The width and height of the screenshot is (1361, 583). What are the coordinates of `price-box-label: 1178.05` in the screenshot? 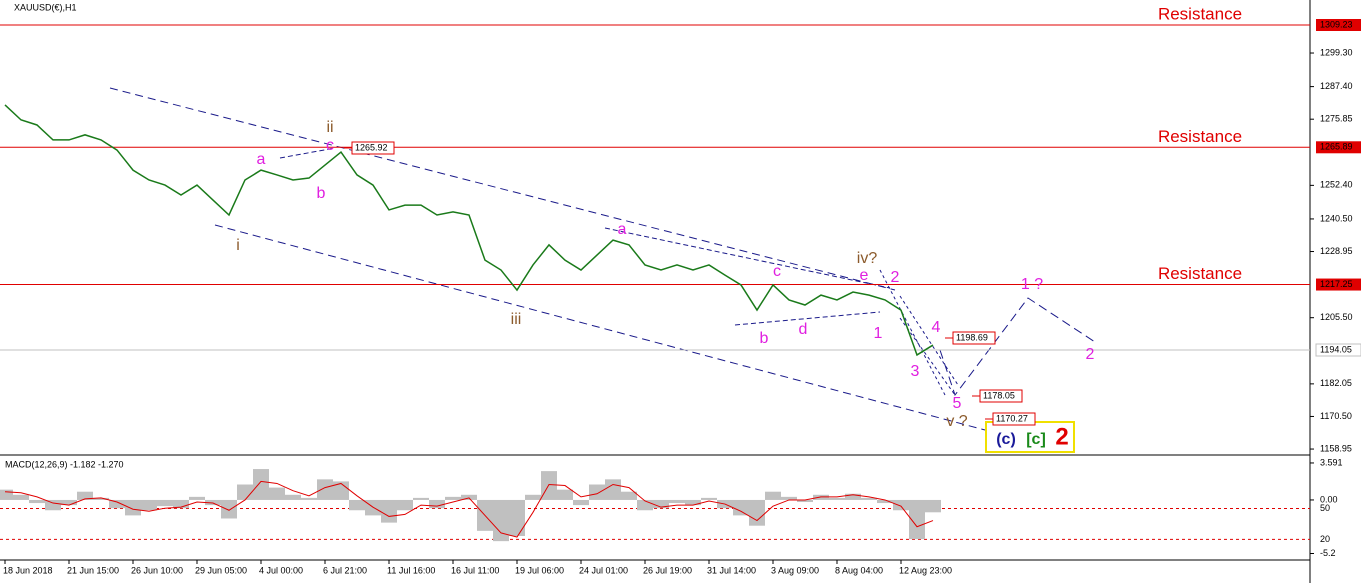 It's located at (999, 395).